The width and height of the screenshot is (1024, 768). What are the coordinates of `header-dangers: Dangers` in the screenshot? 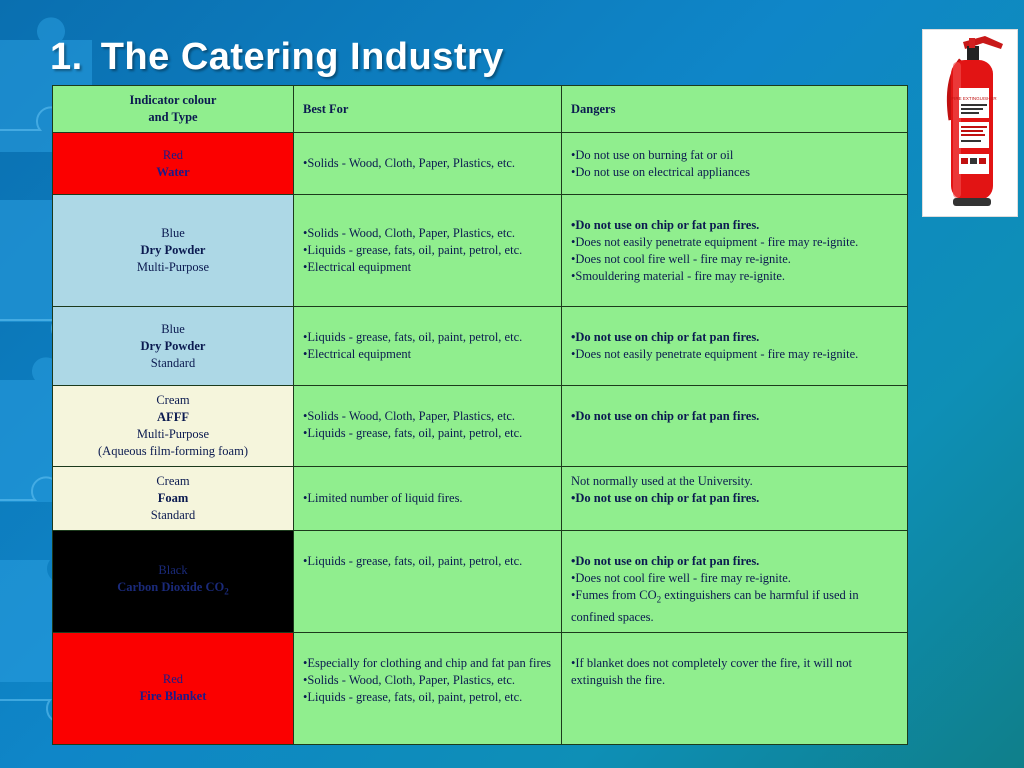 It's located at (734, 109).